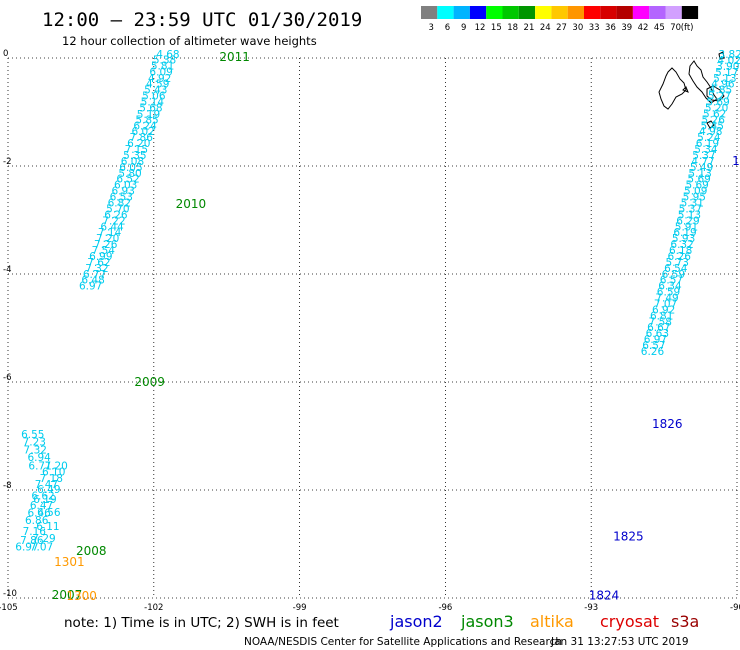  What do you see at coordinates (480, 28) in the screenshot?
I see `legend-label: 12` at bounding box center [480, 28].